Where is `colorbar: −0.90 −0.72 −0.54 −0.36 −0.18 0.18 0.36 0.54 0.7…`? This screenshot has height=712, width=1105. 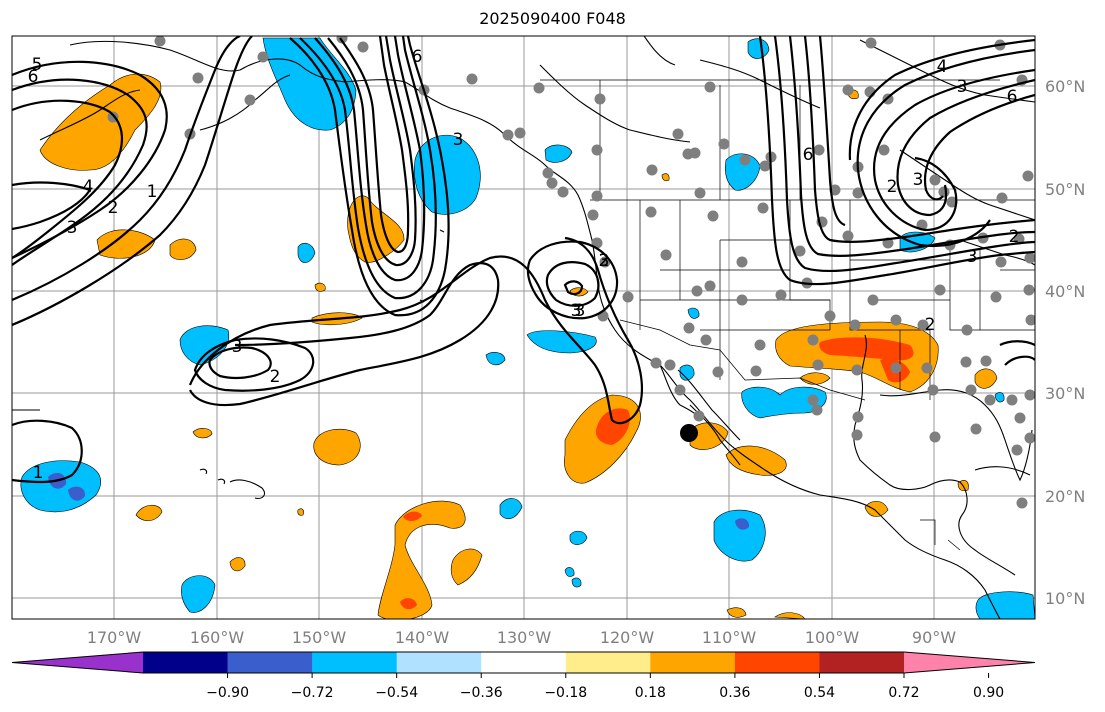
colorbar: −0.90 −0.72 −0.54 −0.36 −0.18 0.18 0.36 0.54 0.7… is located at coordinates (523, 676).